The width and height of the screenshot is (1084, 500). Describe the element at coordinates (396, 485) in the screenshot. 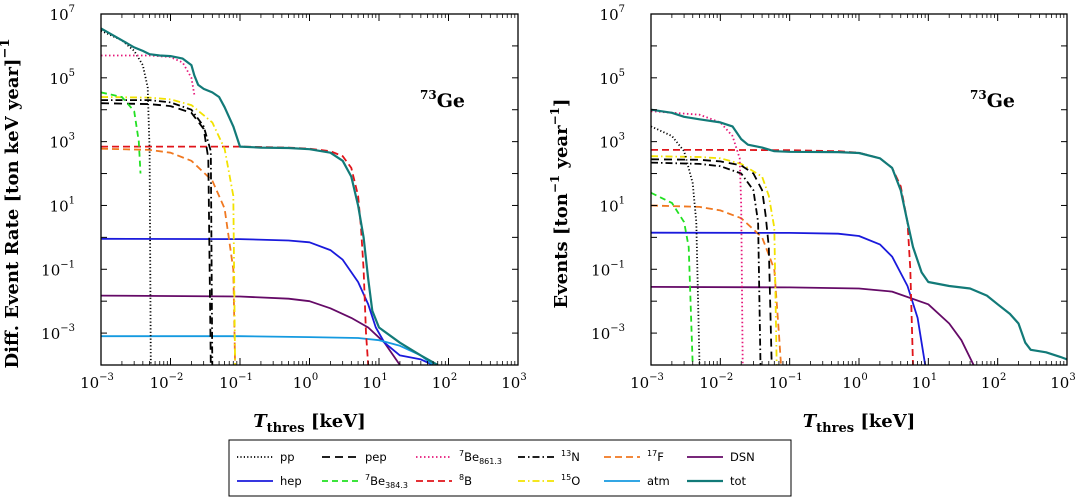

I see `legend-sub: 384.3` at that location.